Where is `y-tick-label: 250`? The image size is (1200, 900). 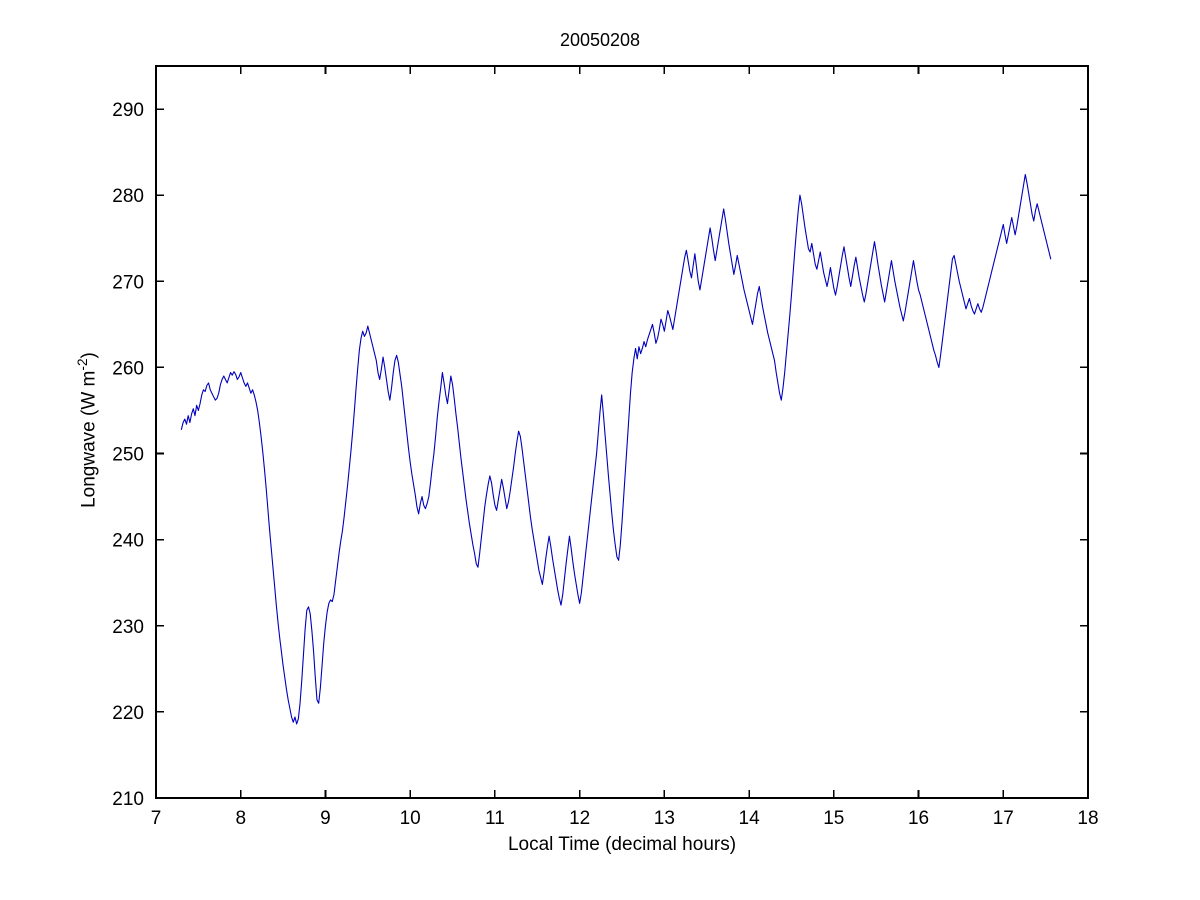
y-tick-label: 250 is located at coordinates (128, 455).